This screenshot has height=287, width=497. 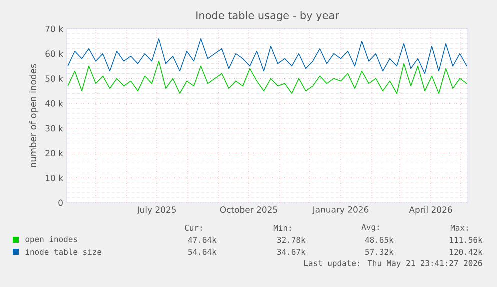 What do you see at coordinates (430, 210) in the screenshot?
I see `x-tick-label: April 2026` at bounding box center [430, 210].